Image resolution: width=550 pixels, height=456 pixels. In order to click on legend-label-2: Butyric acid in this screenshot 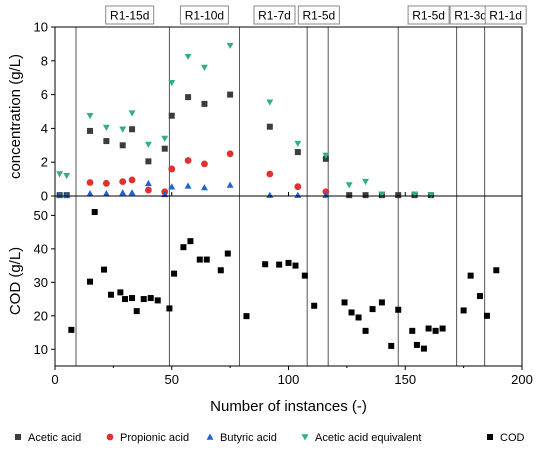, I will do `click(248, 438)`.